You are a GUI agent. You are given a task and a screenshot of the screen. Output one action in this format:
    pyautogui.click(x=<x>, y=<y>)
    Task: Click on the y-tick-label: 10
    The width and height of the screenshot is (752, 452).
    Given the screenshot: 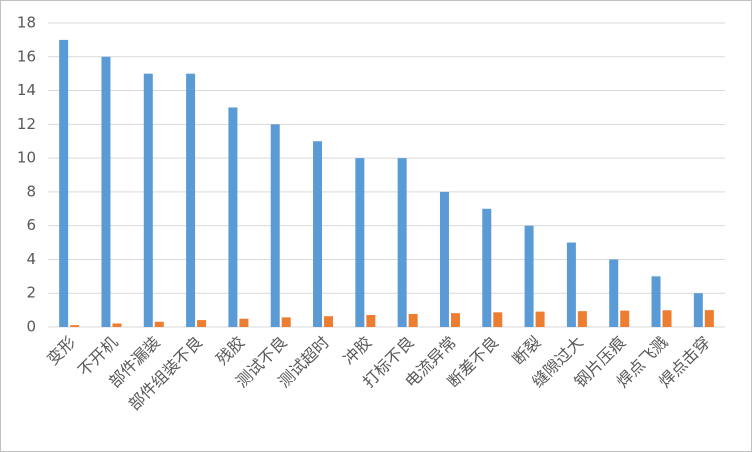 What is the action you would take?
    pyautogui.click(x=26, y=158)
    